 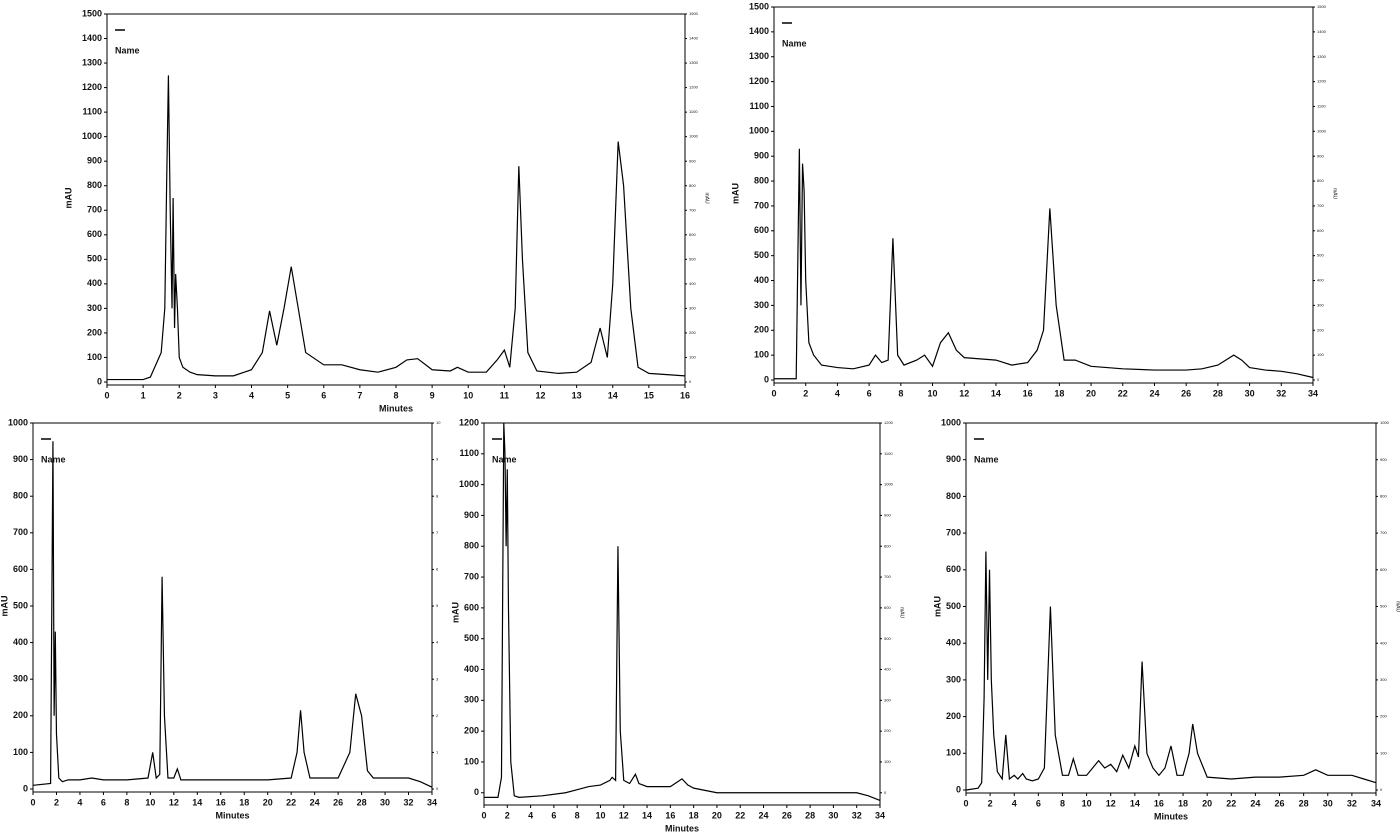 I want to click on y2-tick-label: 400, so click(x=692, y=283).